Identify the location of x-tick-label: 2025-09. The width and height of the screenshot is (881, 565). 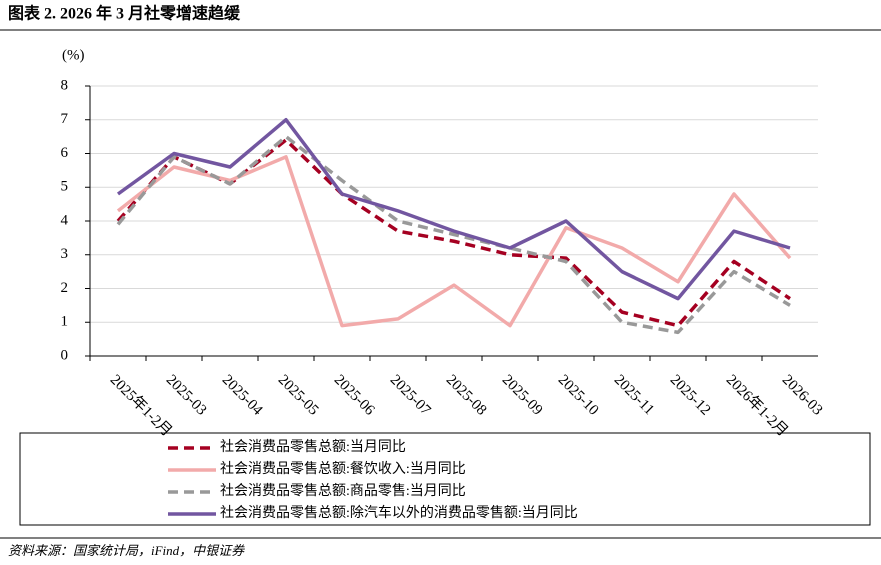
(522, 395).